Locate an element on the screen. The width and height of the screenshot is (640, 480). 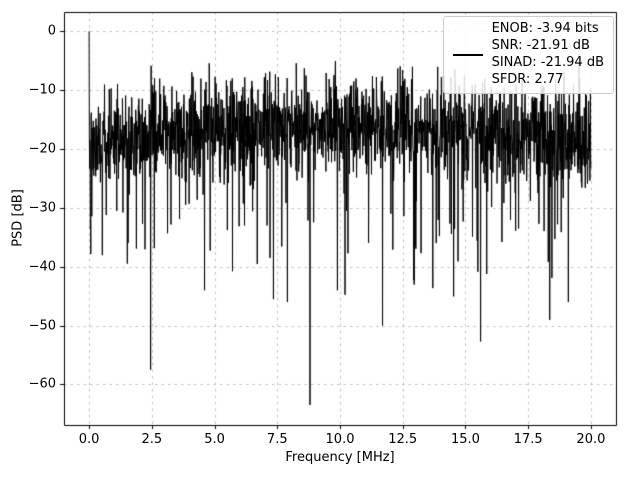
x-tick-label: 20.0 is located at coordinates (591, 439).